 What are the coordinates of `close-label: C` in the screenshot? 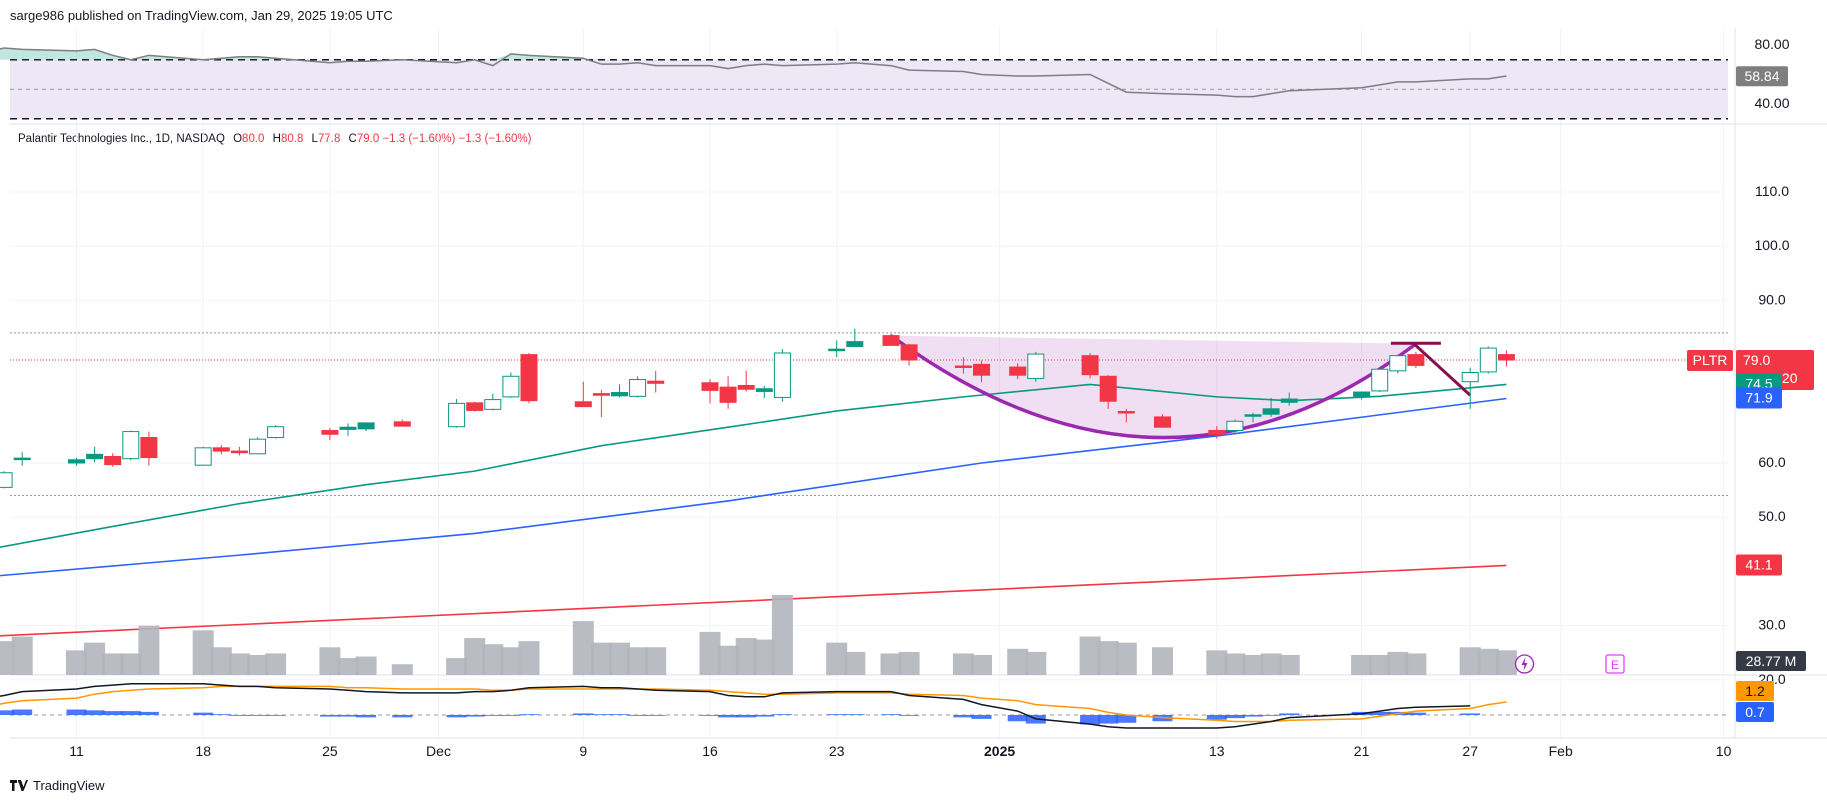 It's located at (352, 139).